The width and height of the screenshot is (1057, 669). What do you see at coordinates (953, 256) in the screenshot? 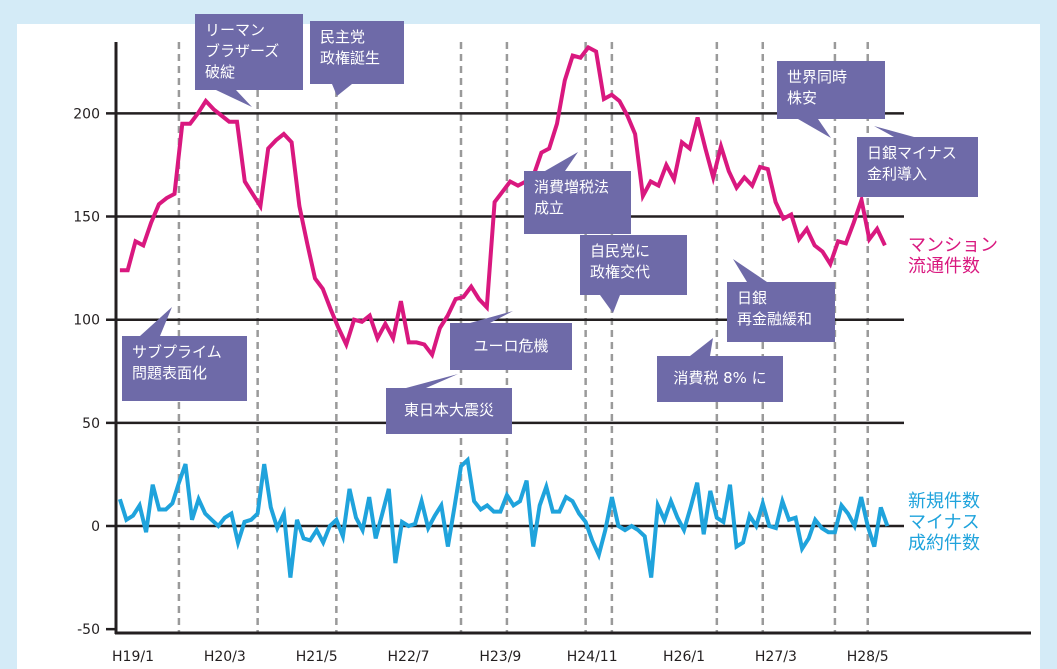
I see `legend-mansion-listings: マンション 流通件数` at bounding box center [953, 256].